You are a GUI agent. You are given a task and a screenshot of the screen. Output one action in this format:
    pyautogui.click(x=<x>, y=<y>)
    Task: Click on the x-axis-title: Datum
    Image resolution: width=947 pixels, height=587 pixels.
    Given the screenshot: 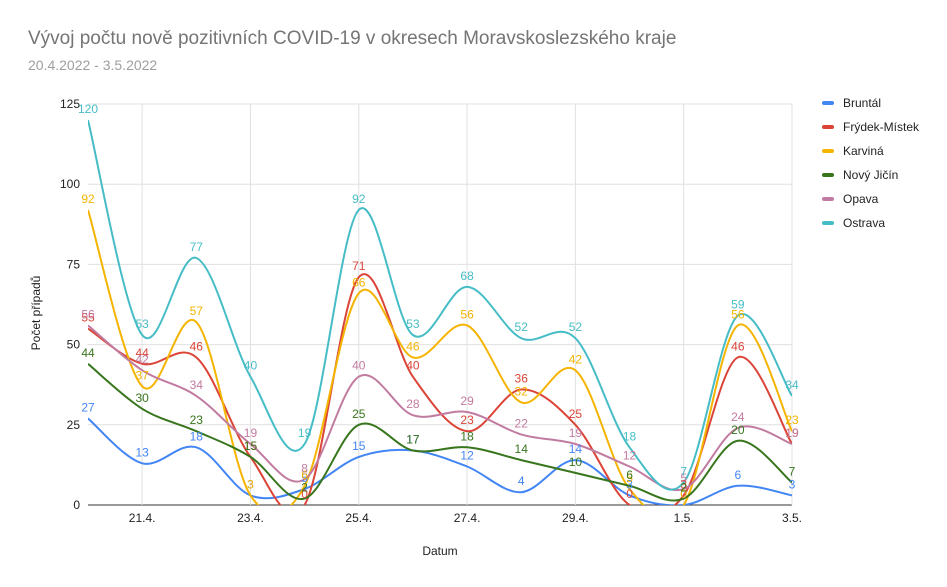 What is the action you would take?
    pyautogui.click(x=439, y=551)
    